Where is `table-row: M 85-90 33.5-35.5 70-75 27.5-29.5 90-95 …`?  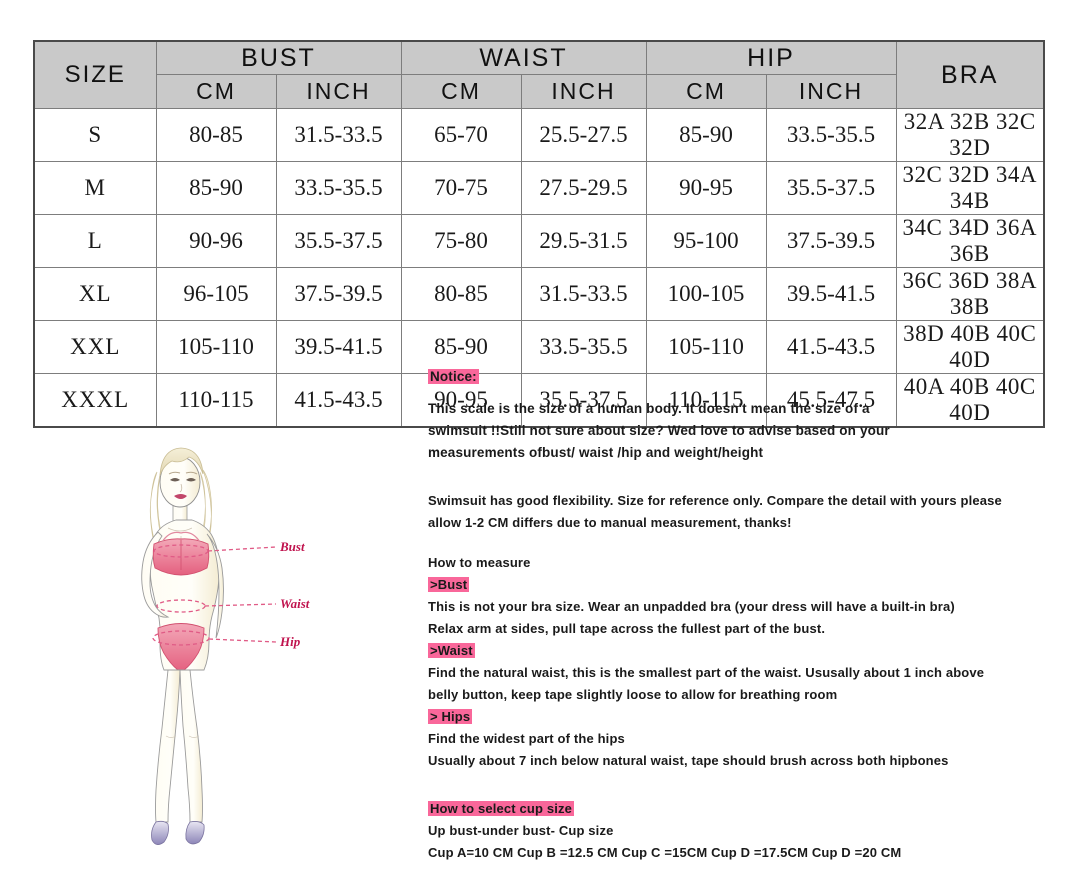
table-row: M 85-90 33.5-35.5 70-75 27.5-29.5 90-95 … is located at coordinates (539, 188).